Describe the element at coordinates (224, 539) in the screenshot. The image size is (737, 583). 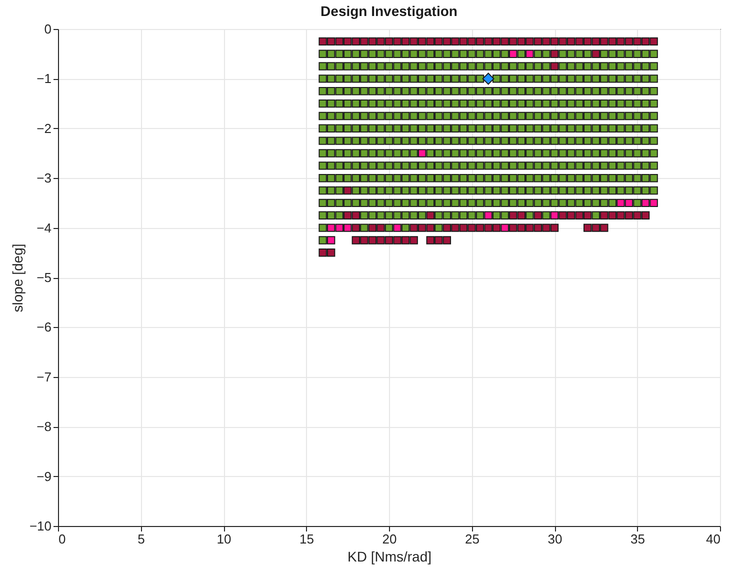
I see `x-tick-label: 10` at that location.